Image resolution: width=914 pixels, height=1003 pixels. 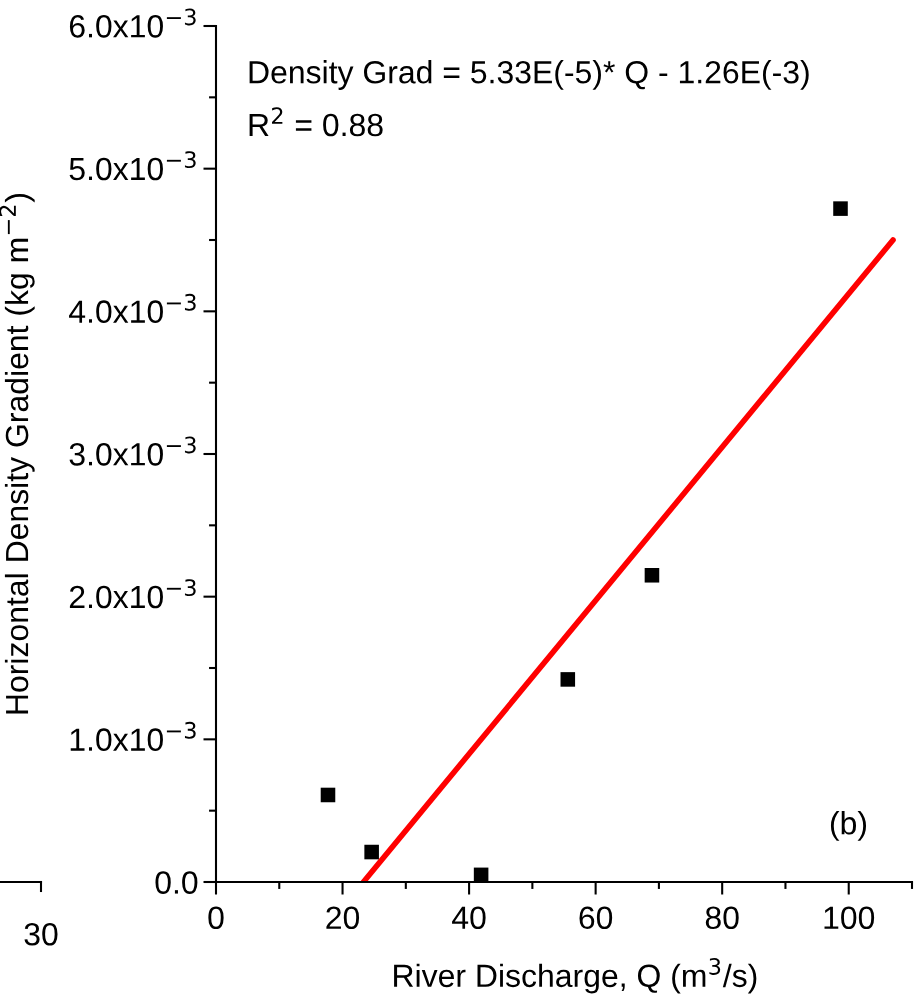 I want to click on y-axis-title: Horizontal Density Gradient (kg m$^{−2}$), so click(x=17, y=453).